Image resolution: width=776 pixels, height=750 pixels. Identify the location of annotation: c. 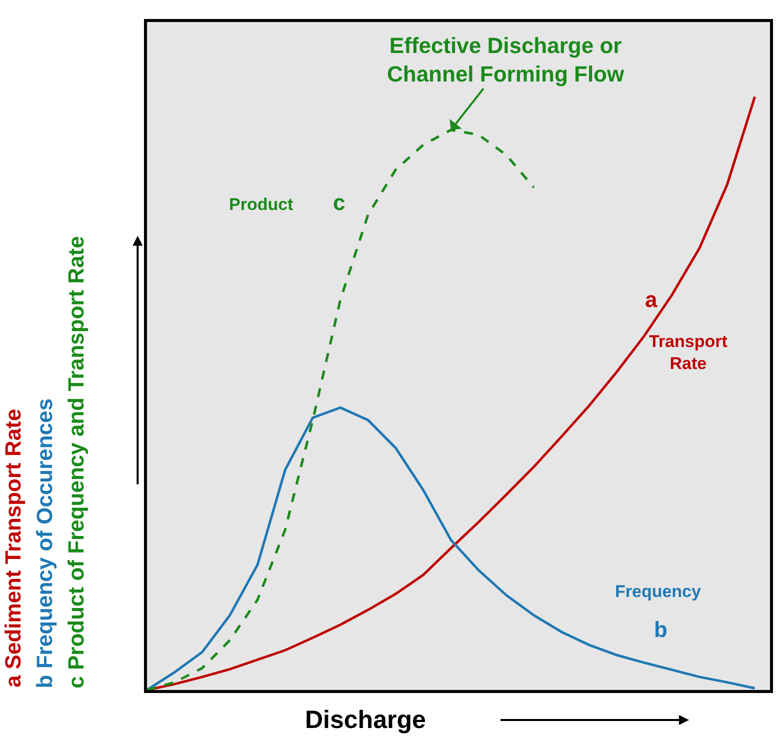
(339, 202).